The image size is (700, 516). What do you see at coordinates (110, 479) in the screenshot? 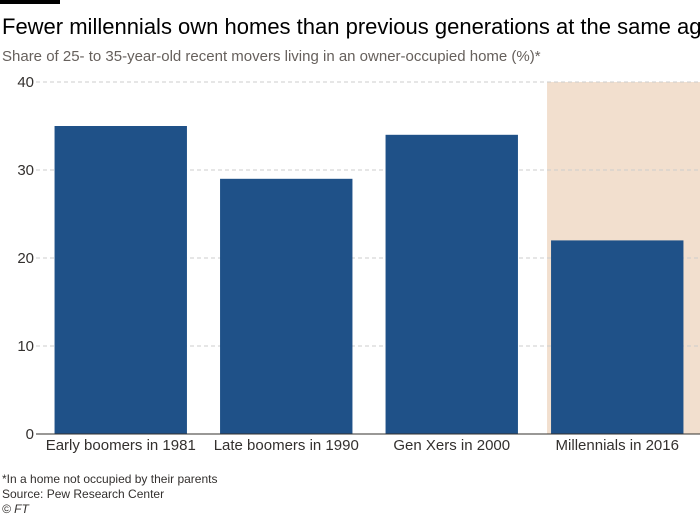
I see `footnote: *In a home not occupied by their parents` at bounding box center [110, 479].